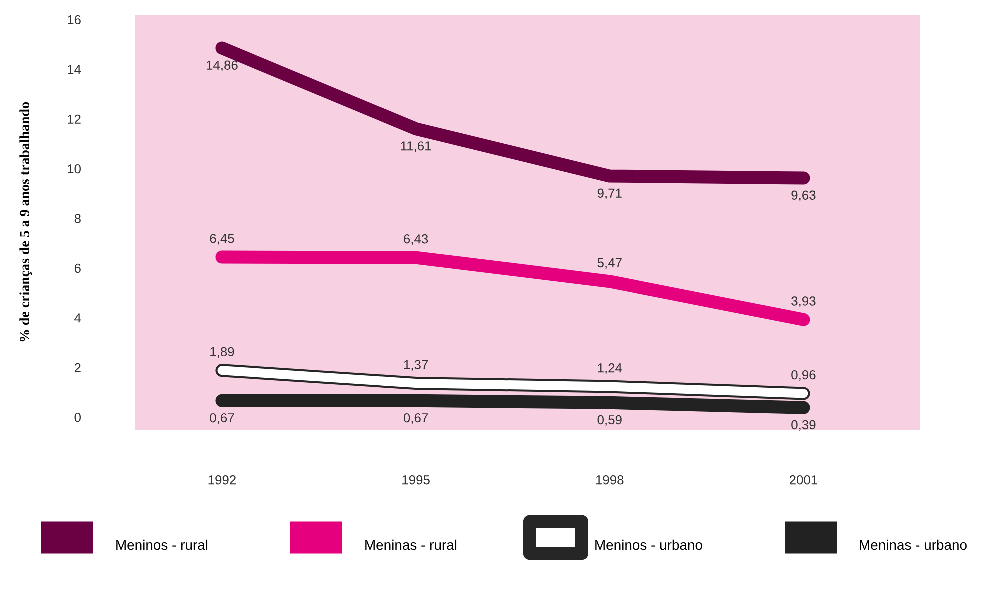 This screenshot has height=590, width=993. Describe the element at coordinates (77, 269) in the screenshot. I see `y-tick-label: 6` at that location.